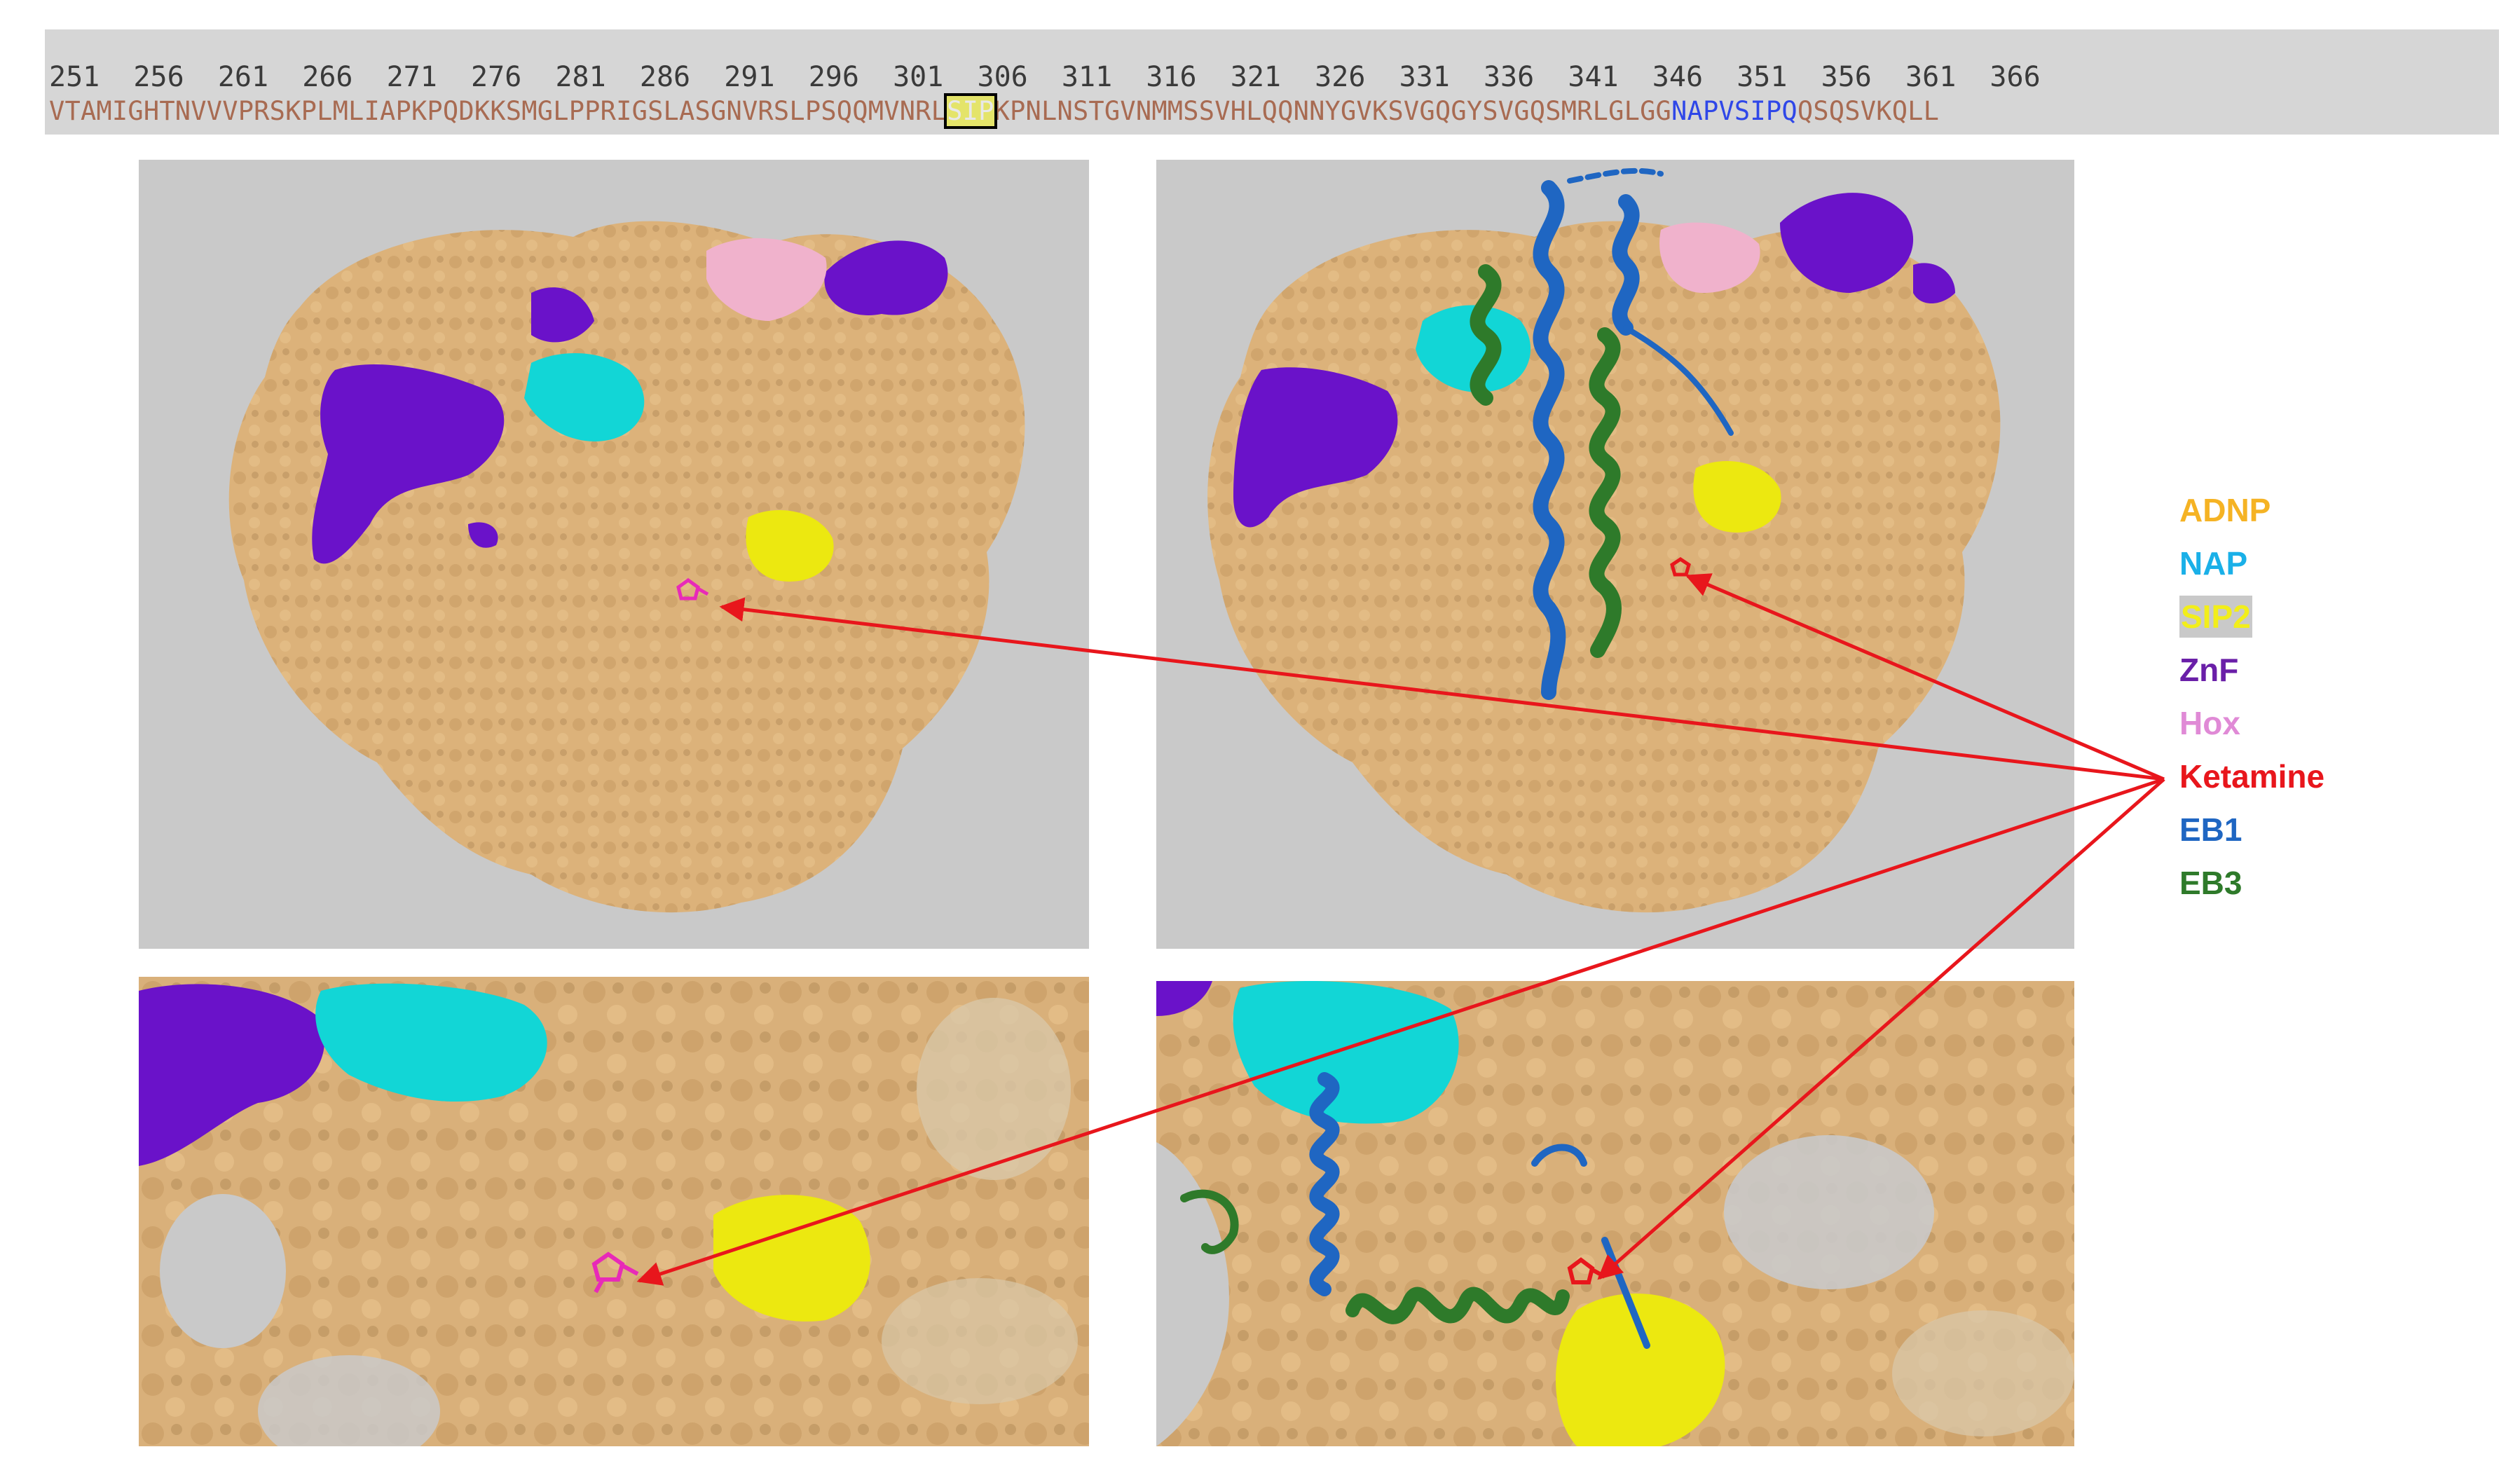  I want to click on legend-label: EB3, so click(2210, 883).